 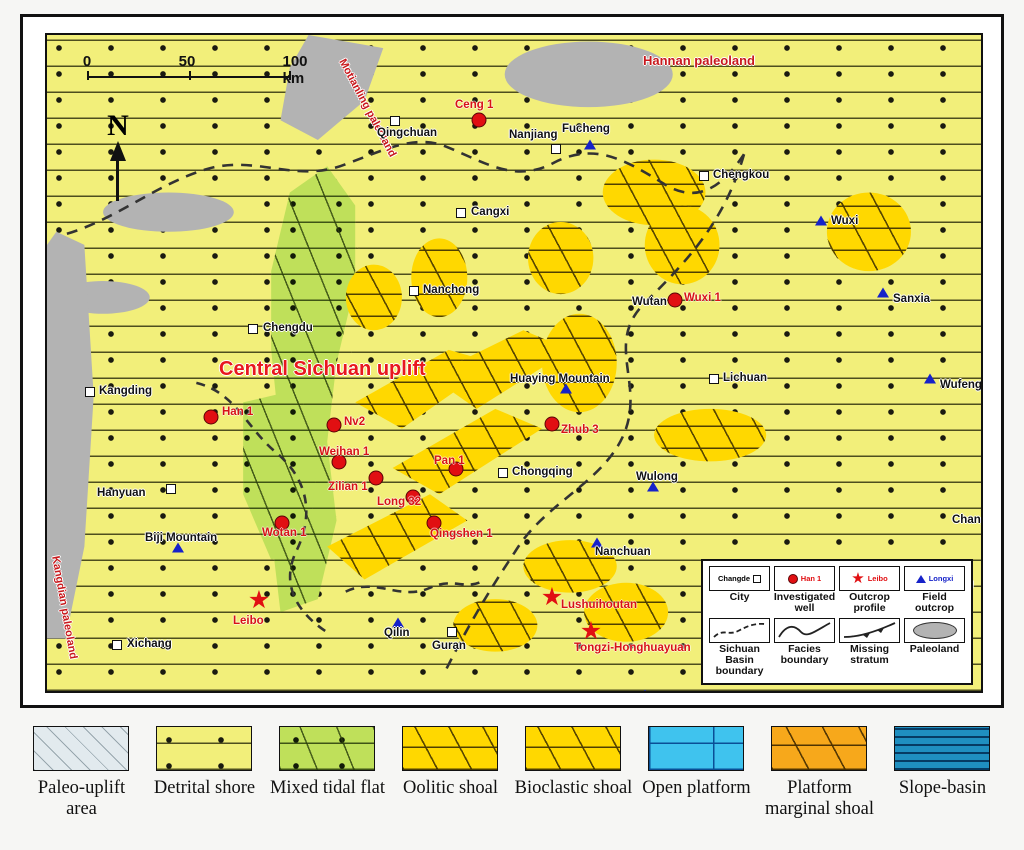 What do you see at coordinates (757, 578) in the screenshot?
I see `city-square-icon` at bounding box center [757, 578].